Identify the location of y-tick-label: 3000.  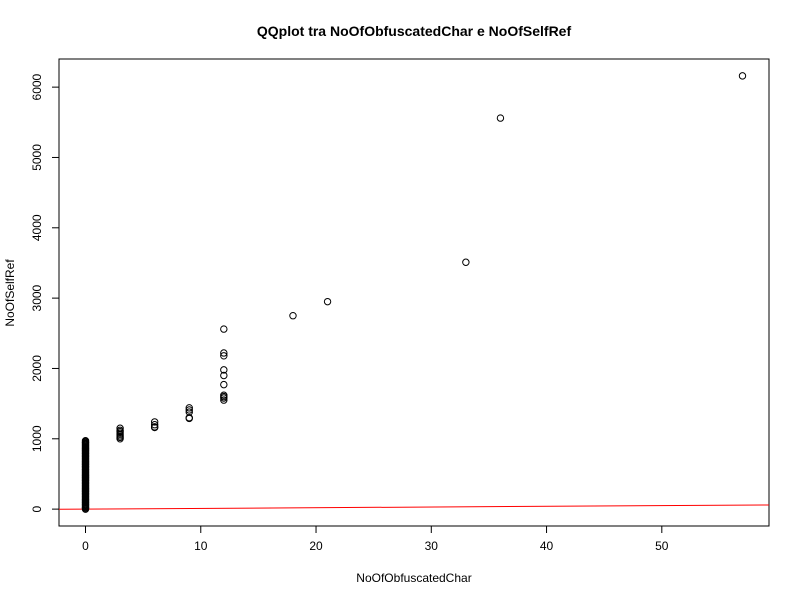
(37, 297).